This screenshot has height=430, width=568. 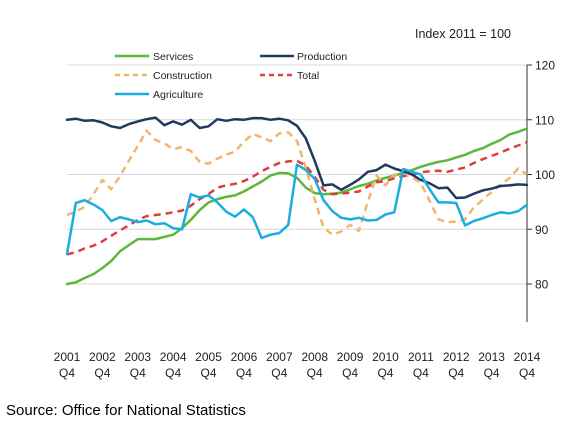 I want to click on x-tick-label-year: 2011, so click(x=421, y=357).